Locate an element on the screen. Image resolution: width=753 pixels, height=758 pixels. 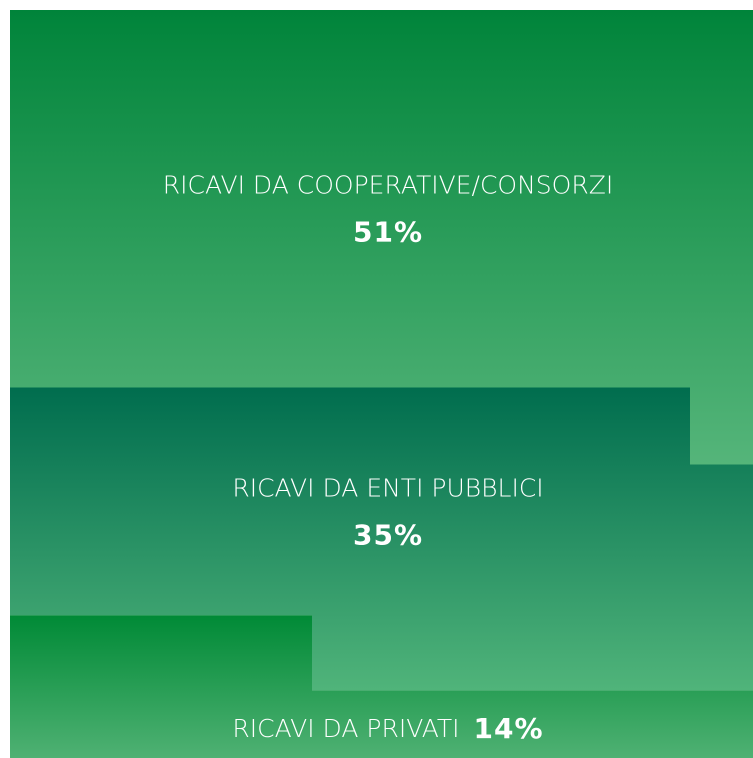
value-label: 14% is located at coordinates (509, 728).